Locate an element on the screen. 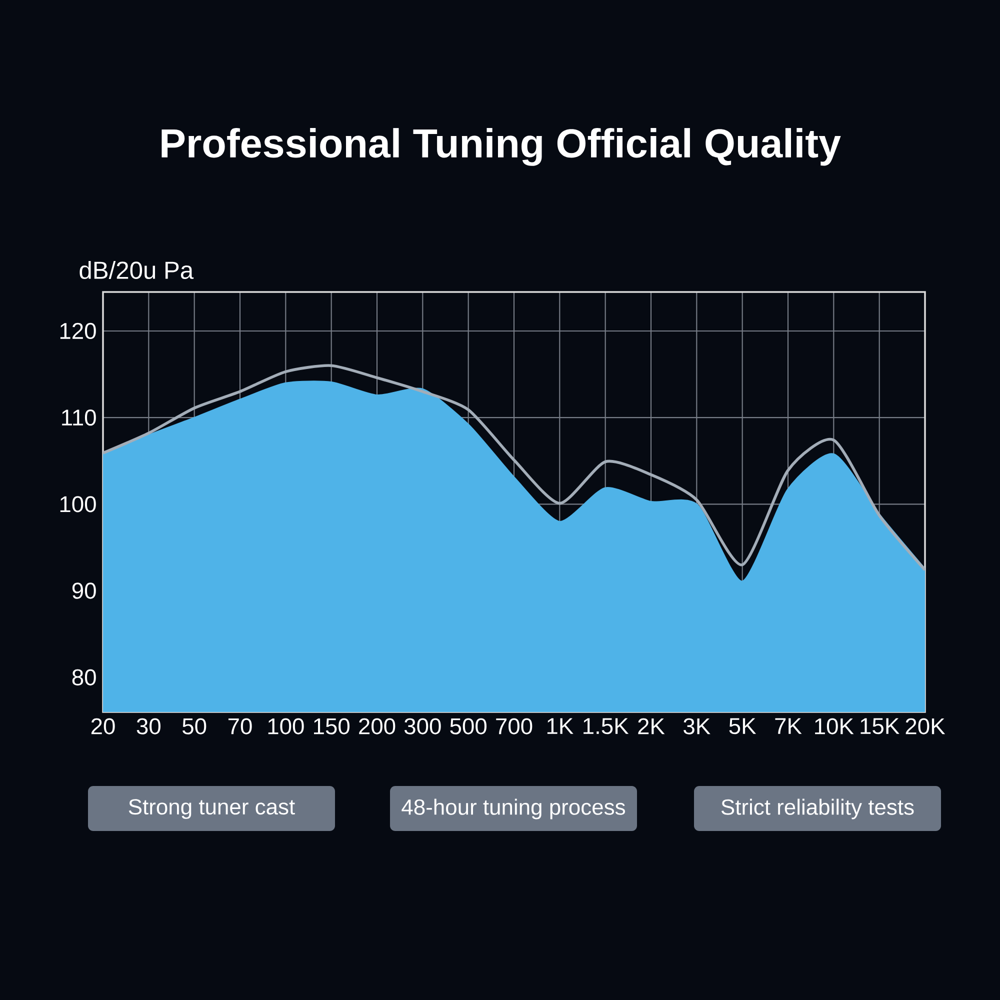 This screenshot has height=1000, width=1000. x-tick-label: 100 is located at coordinates (286, 726).